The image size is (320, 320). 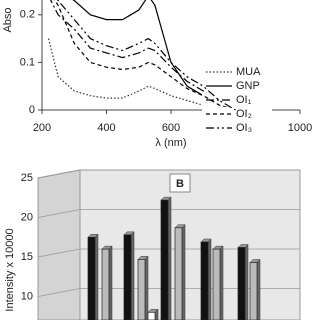 I want to click on legend-label: GNP, so click(x=248, y=86).